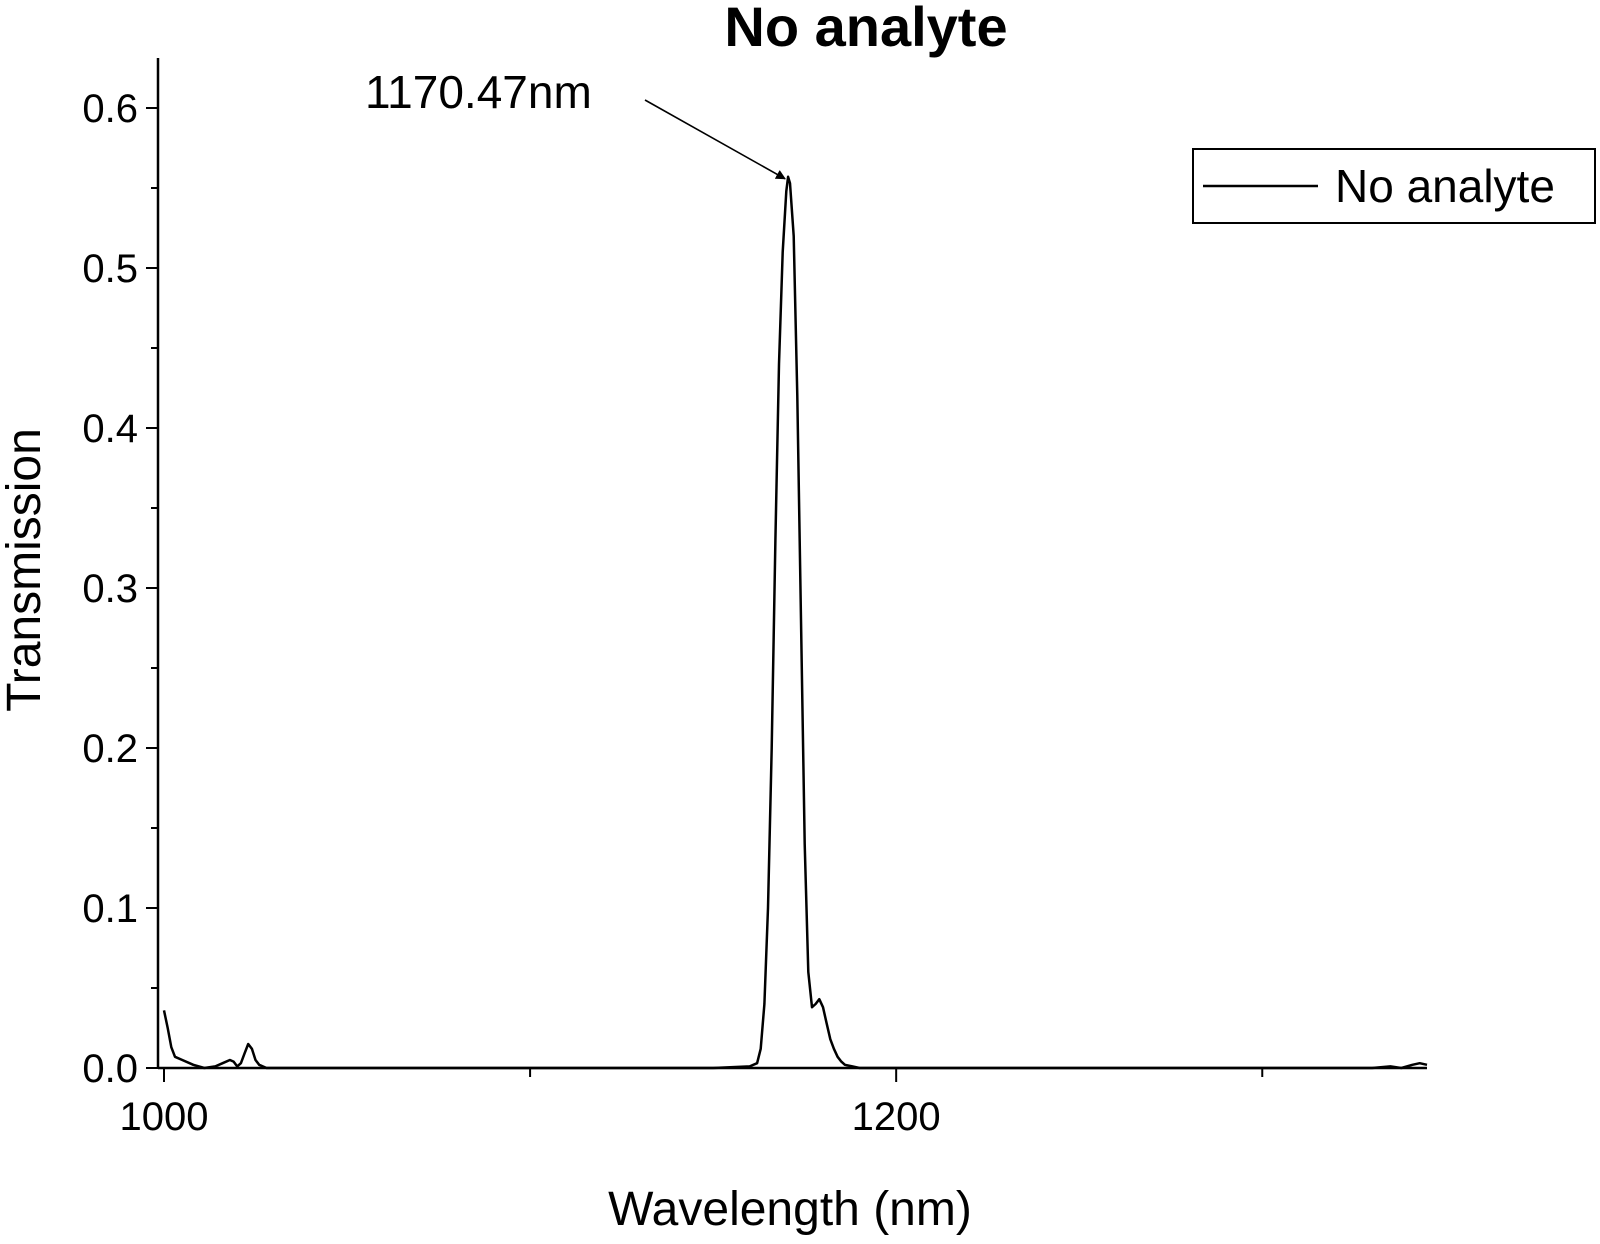 The height and width of the screenshot is (1244, 1600). I want to click on y-tick-label: 0.3, so click(110, 589).